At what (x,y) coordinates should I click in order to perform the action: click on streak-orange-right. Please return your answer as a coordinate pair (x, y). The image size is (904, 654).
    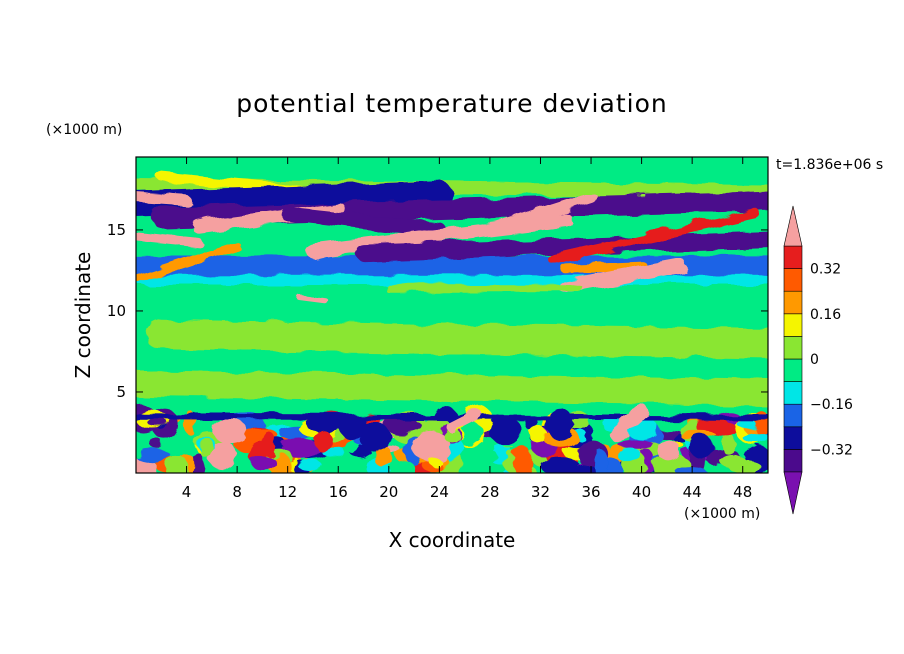
    Looking at the image, I should click on (603, 267).